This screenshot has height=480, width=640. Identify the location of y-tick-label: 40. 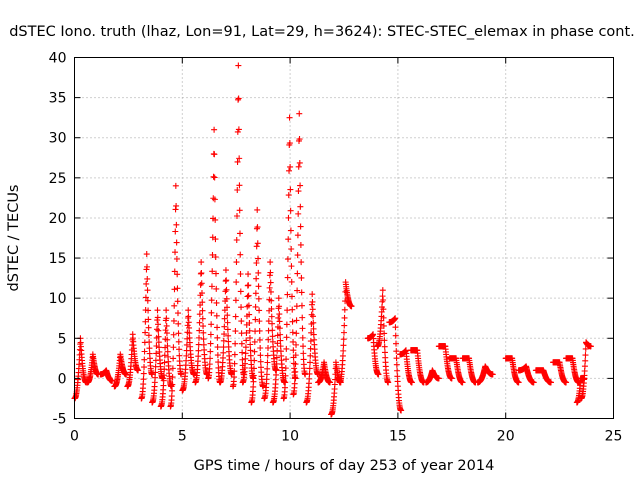
(58, 59).